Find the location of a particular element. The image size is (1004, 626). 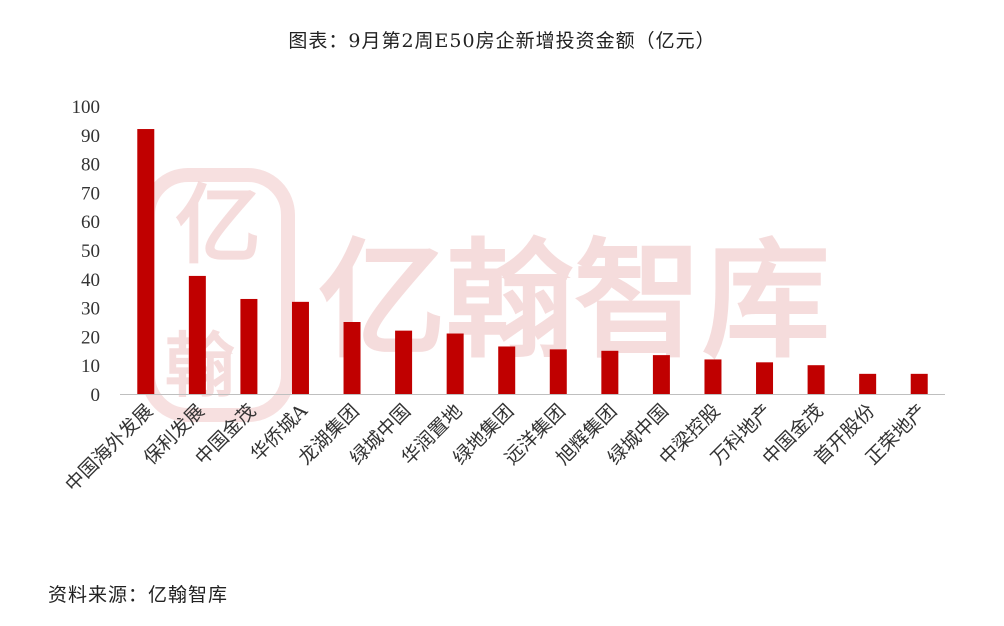

y-tick-label: 30 is located at coordinates (90, 309).